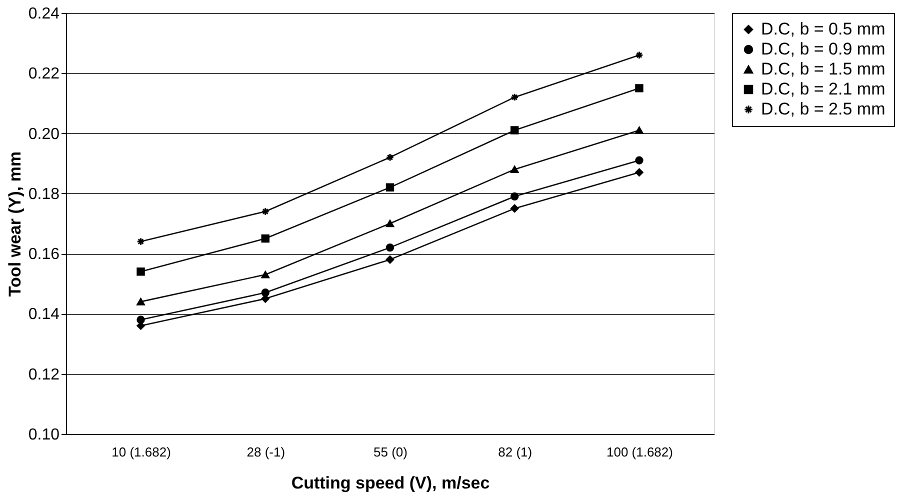 The width and height of the screenshot is (900, 496). Describe the element at coordinates (823, 109) in the screenshot. I see `legend-label: D.C, b = 2.5 mm` at that location.